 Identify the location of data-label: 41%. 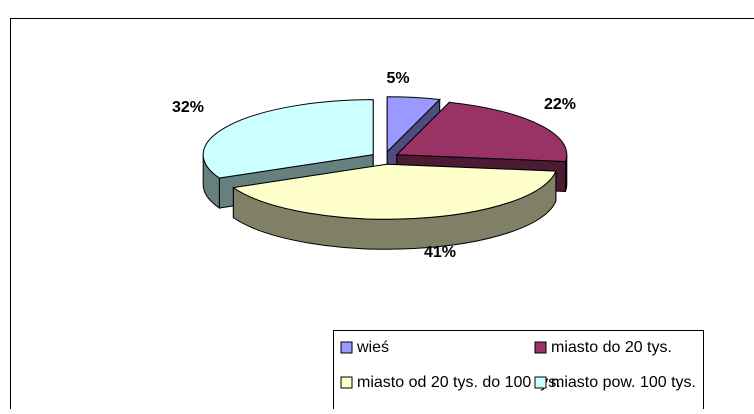
(440, 252).